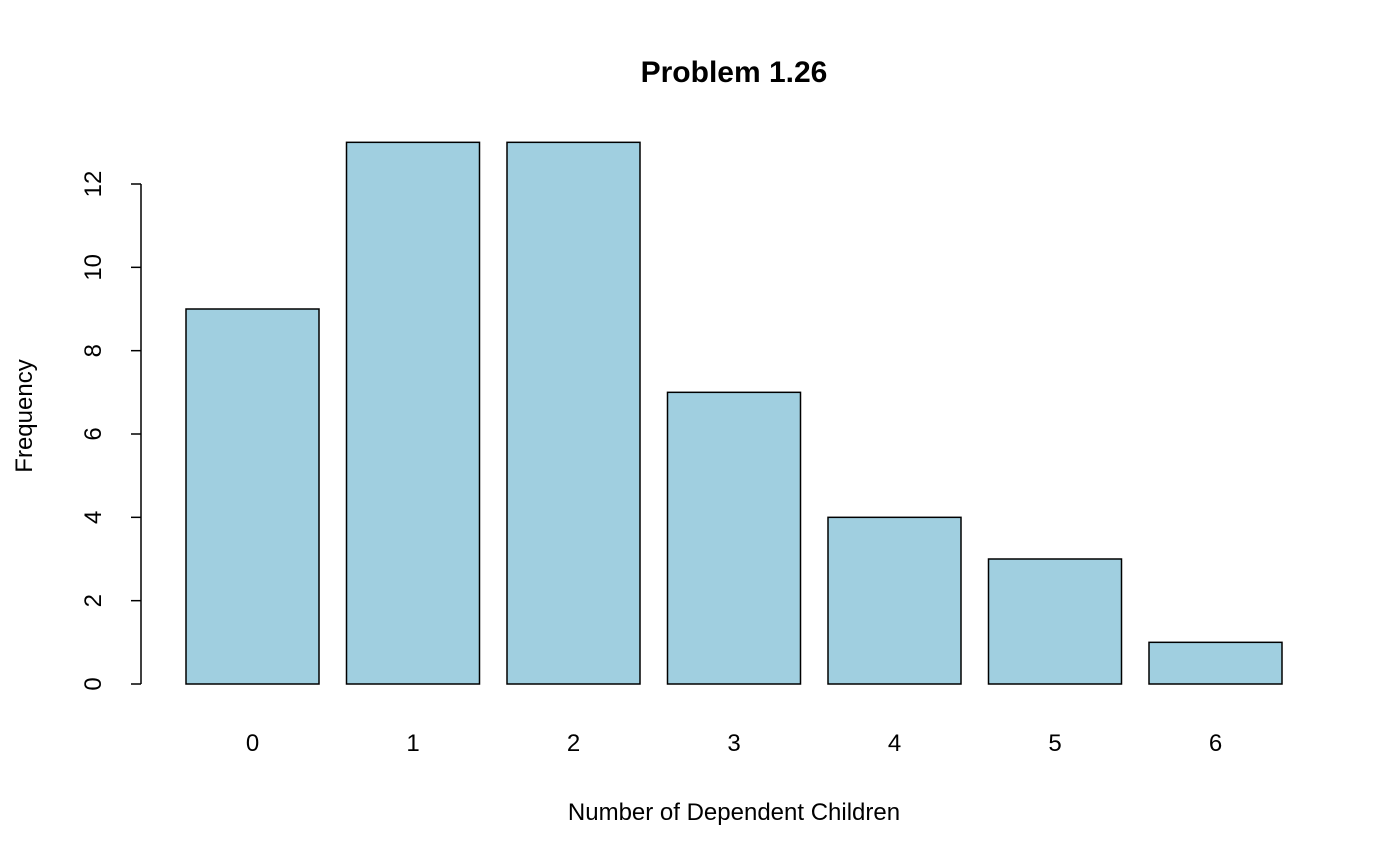 Image resolution: width=1400 pixels, height=865 pixels. What do you see at coordinates (111, 431) in the screenshot?
I see `y-axis: 0 2 4 6 8 10 12` at bounding box center [111, 431].